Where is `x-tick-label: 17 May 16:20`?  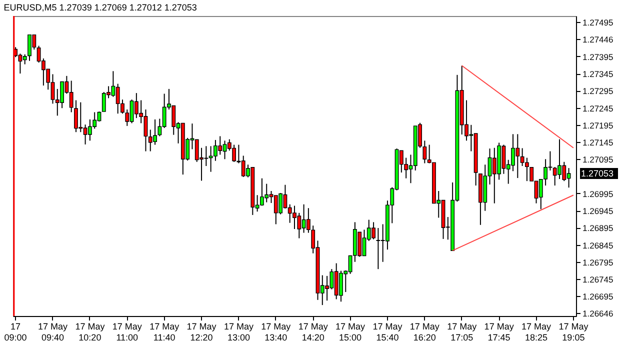 x-tick-label: 17 May 16:20 is located at coordinates (425, 332).